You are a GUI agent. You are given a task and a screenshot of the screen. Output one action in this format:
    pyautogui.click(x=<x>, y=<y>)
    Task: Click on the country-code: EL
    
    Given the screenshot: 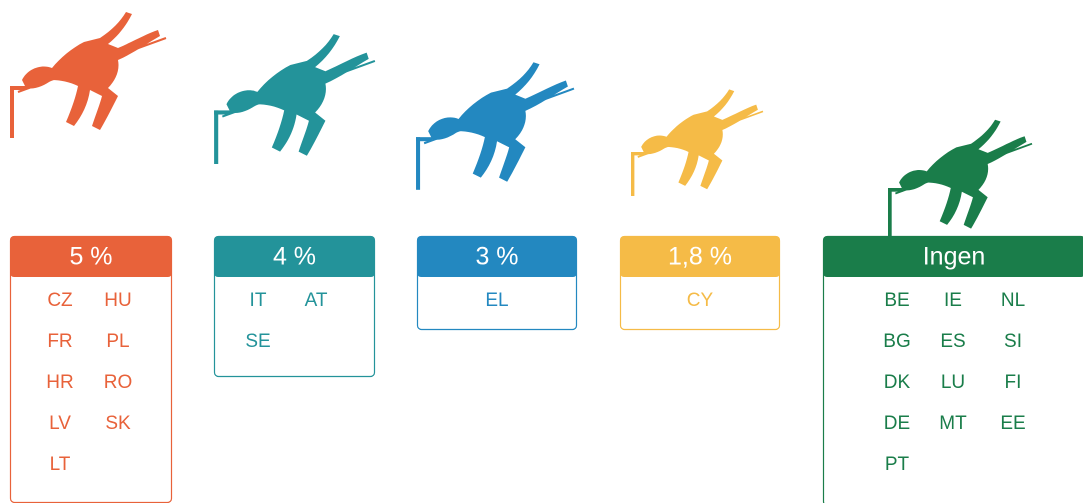 What is the action you would take?
    pyautogui.click(x=496, y=300)
    